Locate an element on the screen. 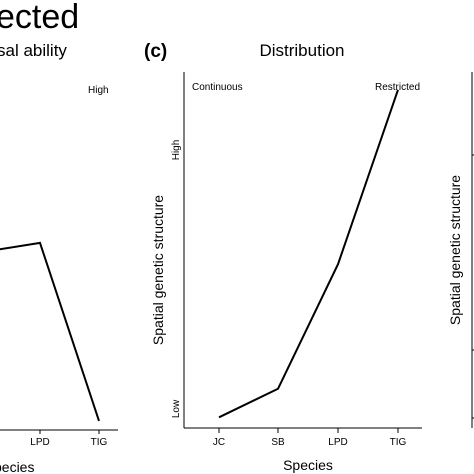 The width and height of the screenshot is (474, 474). panel-c-tick-label-jc: JC is located at coordinates (219, 442).